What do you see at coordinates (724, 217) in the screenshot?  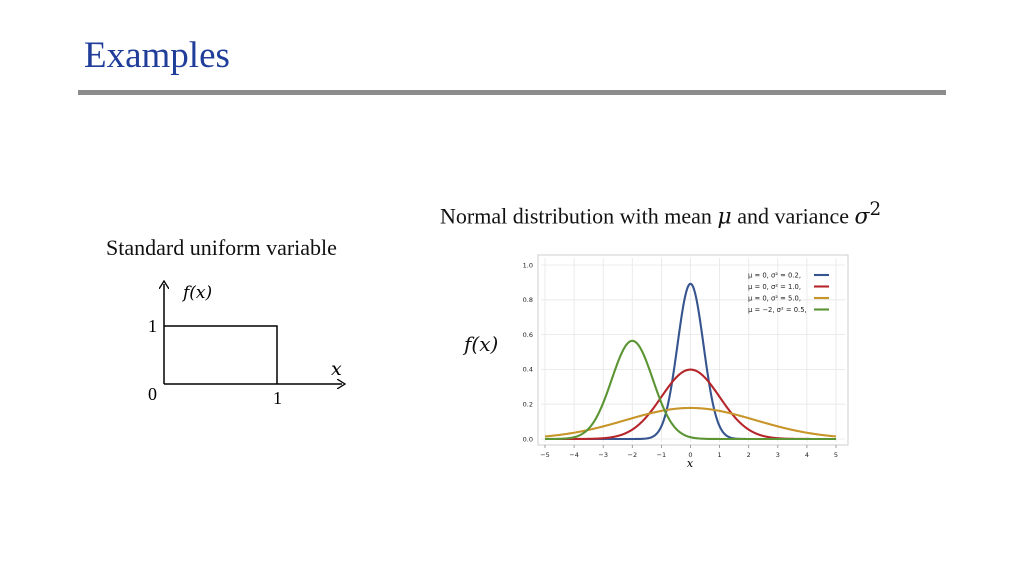 I see `mu-symbol: μ` at bounding box center [724, 217].